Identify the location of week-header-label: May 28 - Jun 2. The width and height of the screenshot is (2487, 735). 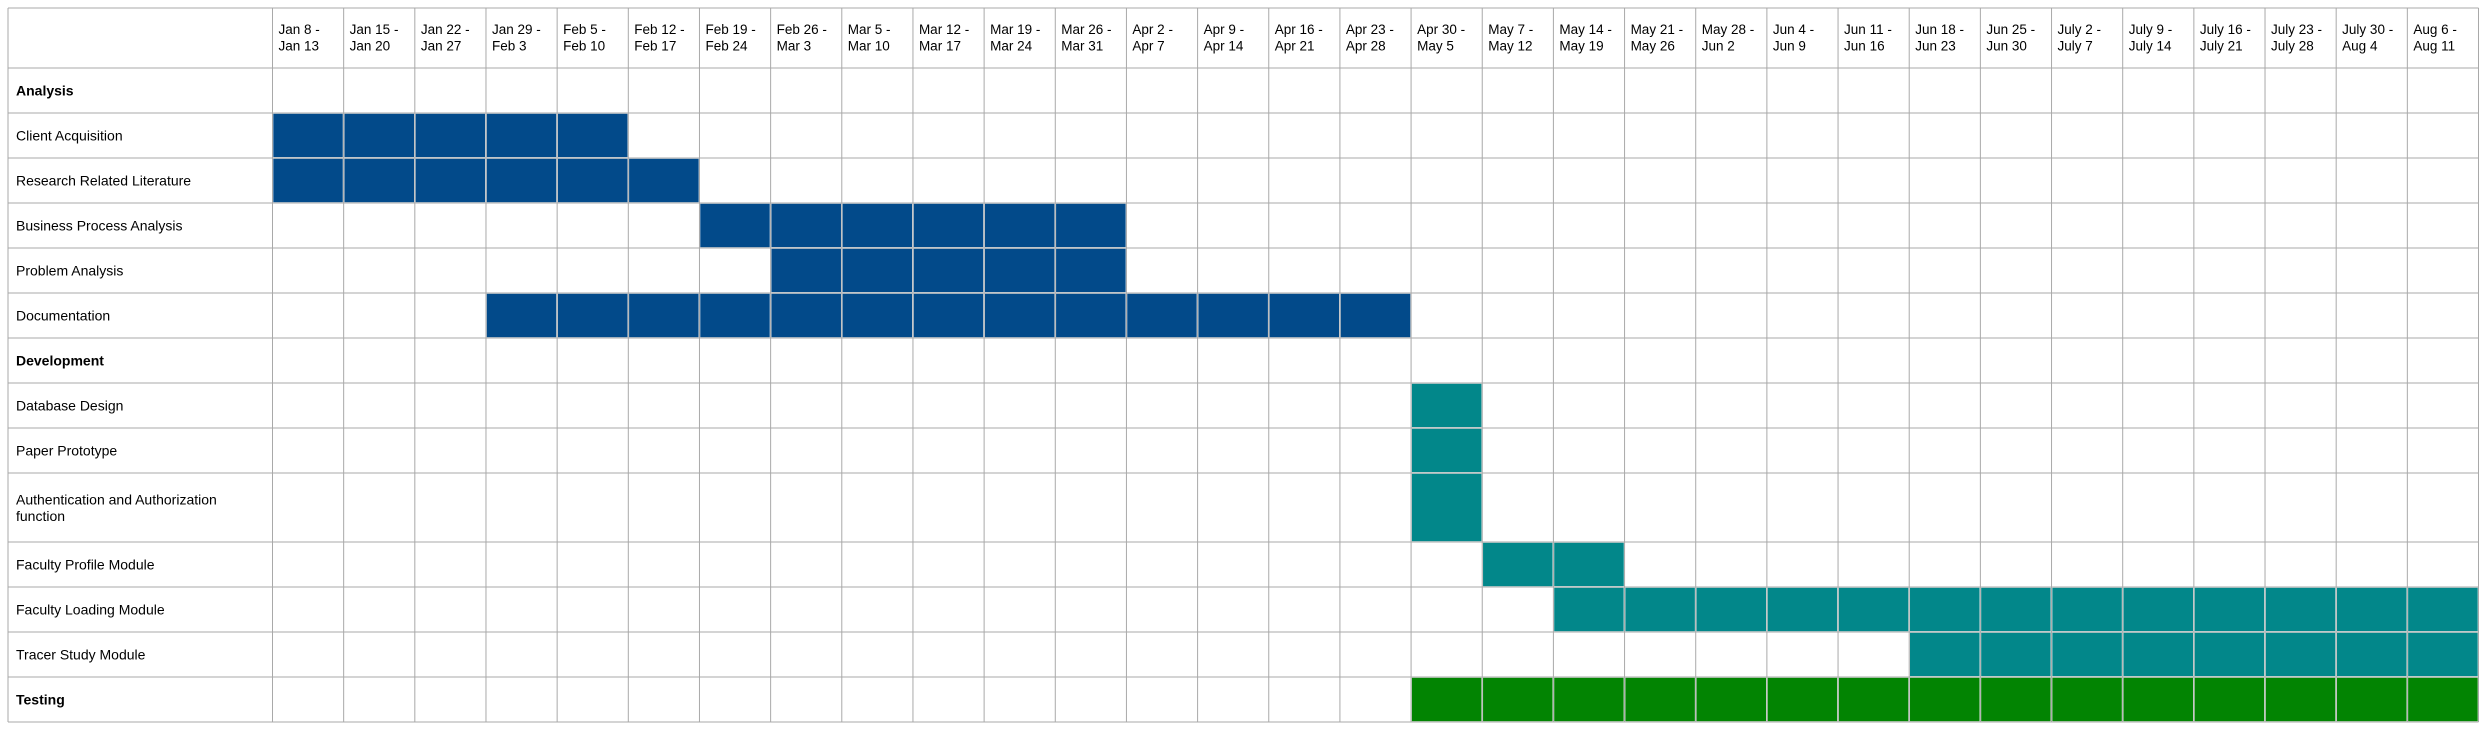
(1728, 38).